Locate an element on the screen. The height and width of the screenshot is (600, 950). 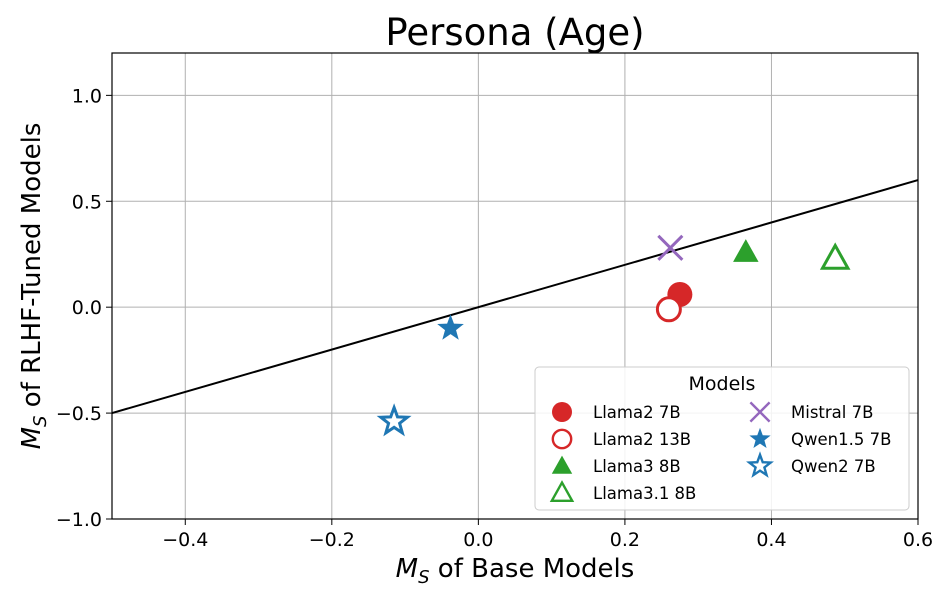
legend-label: Llama3 8B is located at coordinates (637, 466).